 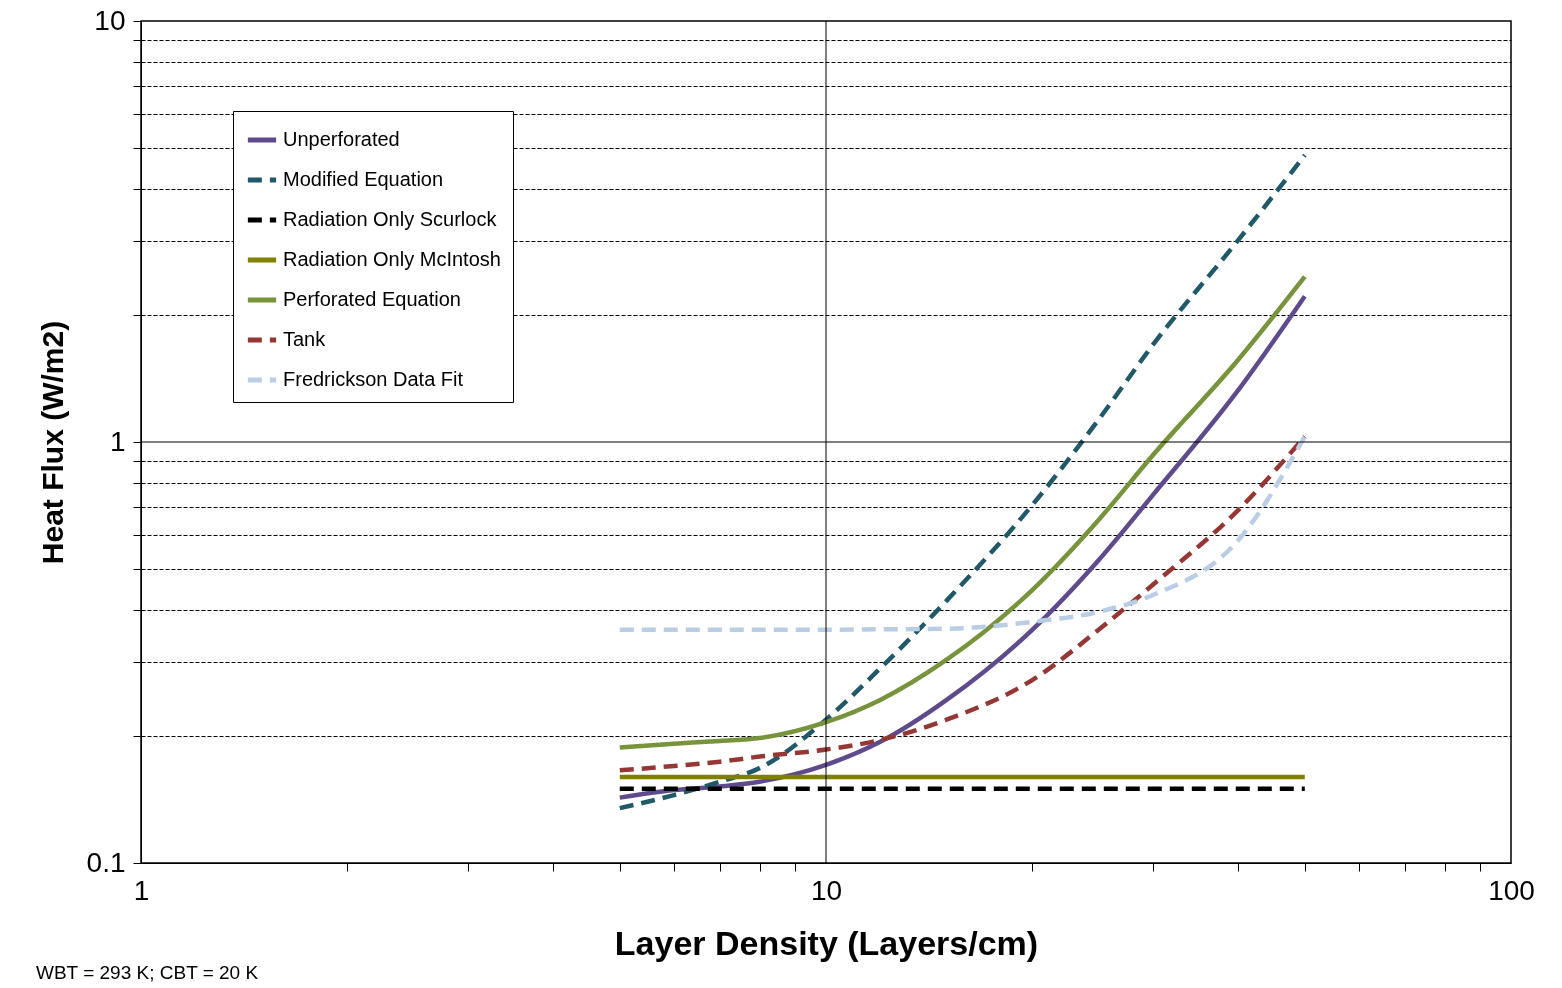 What do you see at coordinates (392, 259) in the screenshot?
I see `legend-label: Radiation Only McIntosh` at bounding box center [392, 259].